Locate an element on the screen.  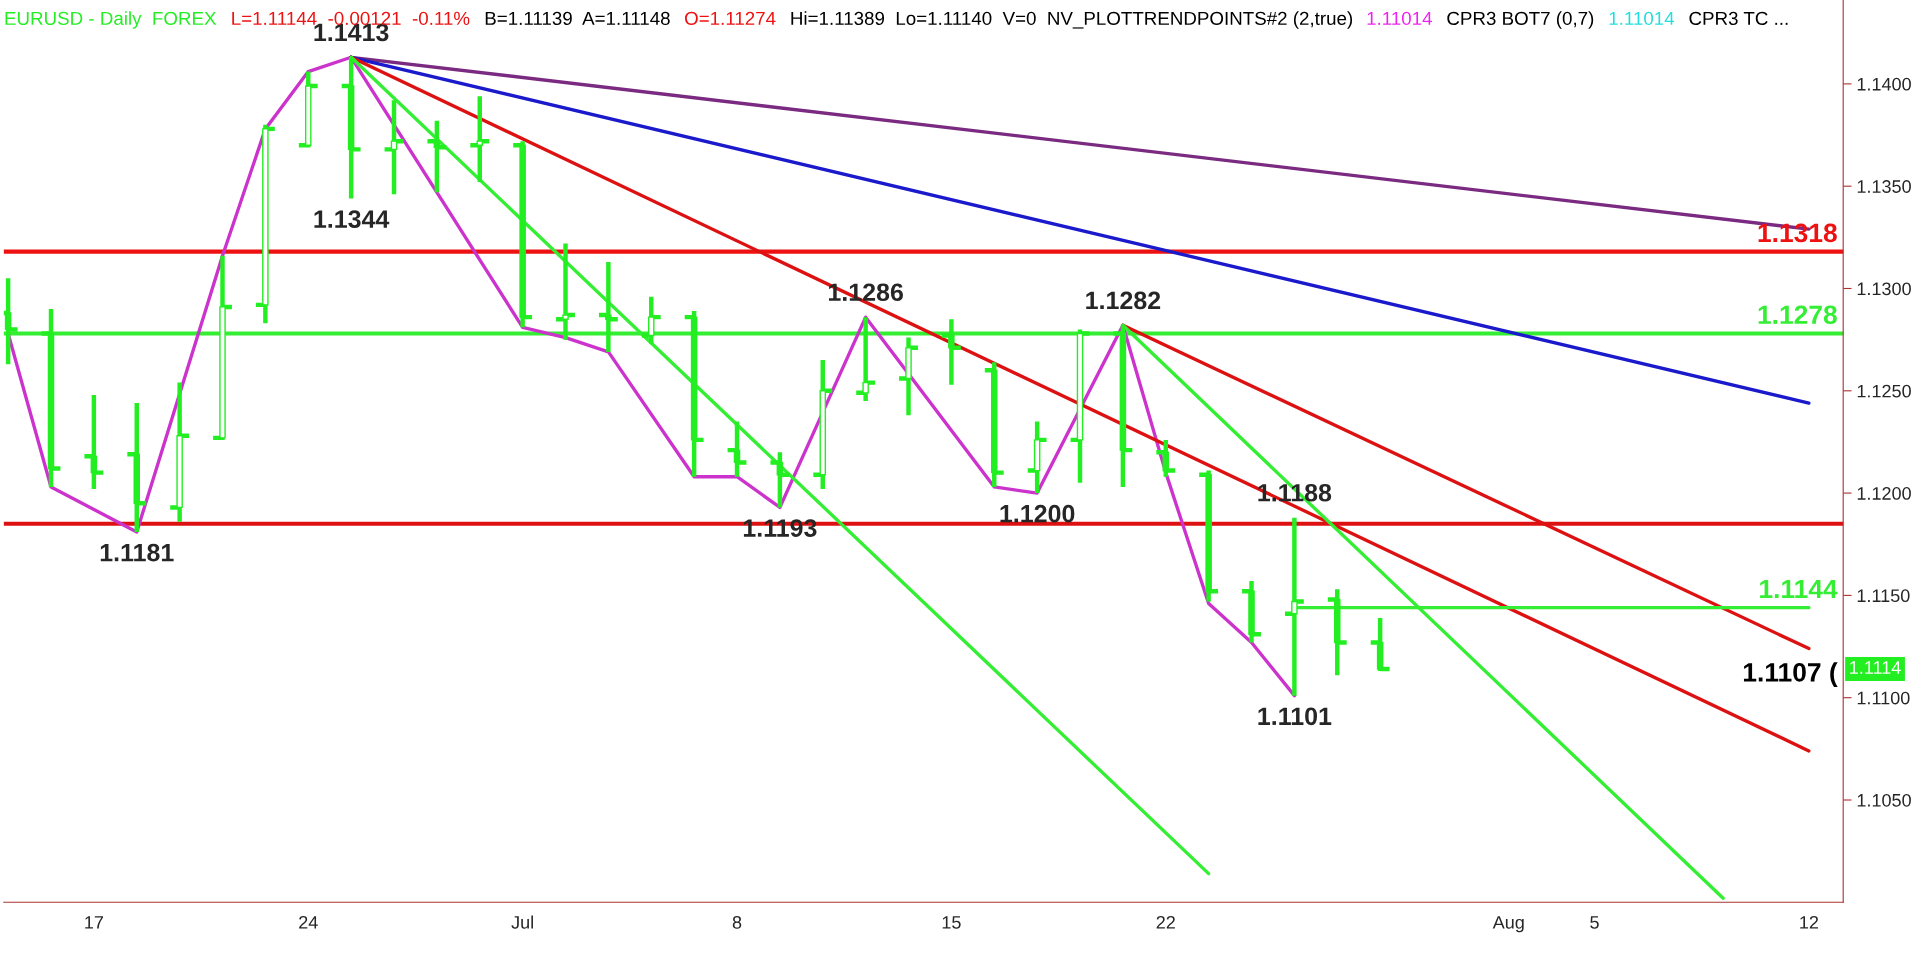
y-tick-label: 1.1150 is located at coordinates (1883, 596).